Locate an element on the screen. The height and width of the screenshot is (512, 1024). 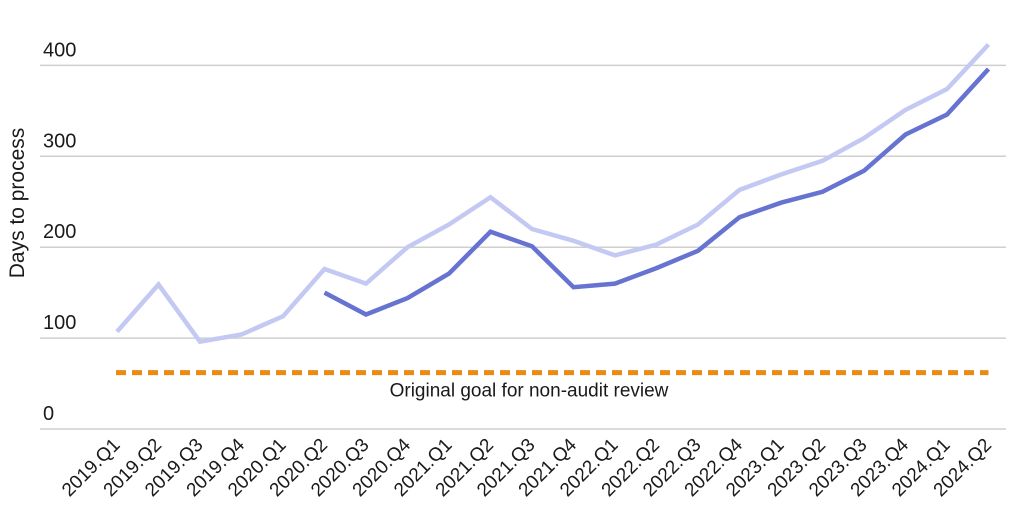
y-tick-label: 100 is located at coordinates (59, 323).